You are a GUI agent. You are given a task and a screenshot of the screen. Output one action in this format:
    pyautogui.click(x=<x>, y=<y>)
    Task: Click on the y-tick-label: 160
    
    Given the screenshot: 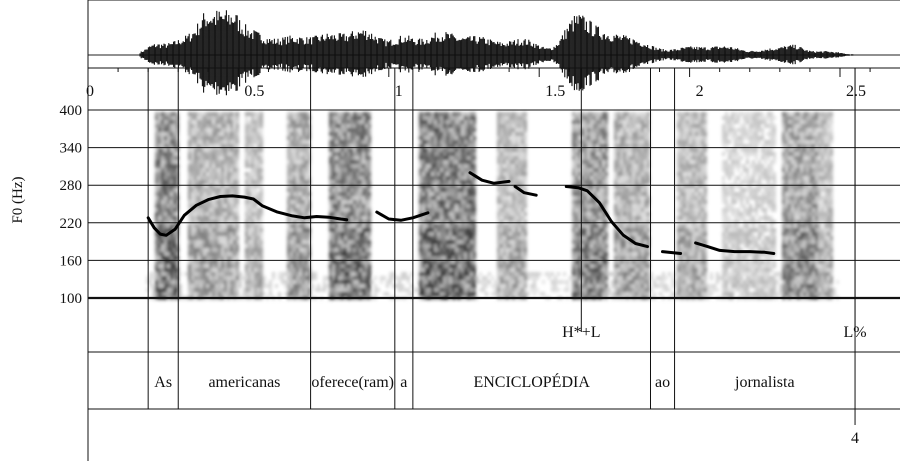 What is the action you would take?
    pyautogui.click(x=71, y=261)
    